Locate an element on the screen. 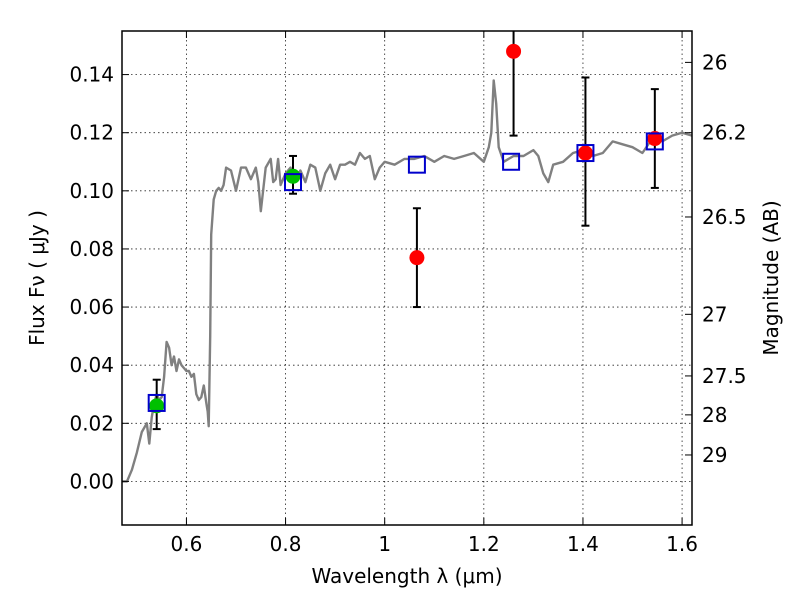 This screenshot has height=600, width=800. magnitude-tick-label: 26.2 is located at coordinates (724, 133).